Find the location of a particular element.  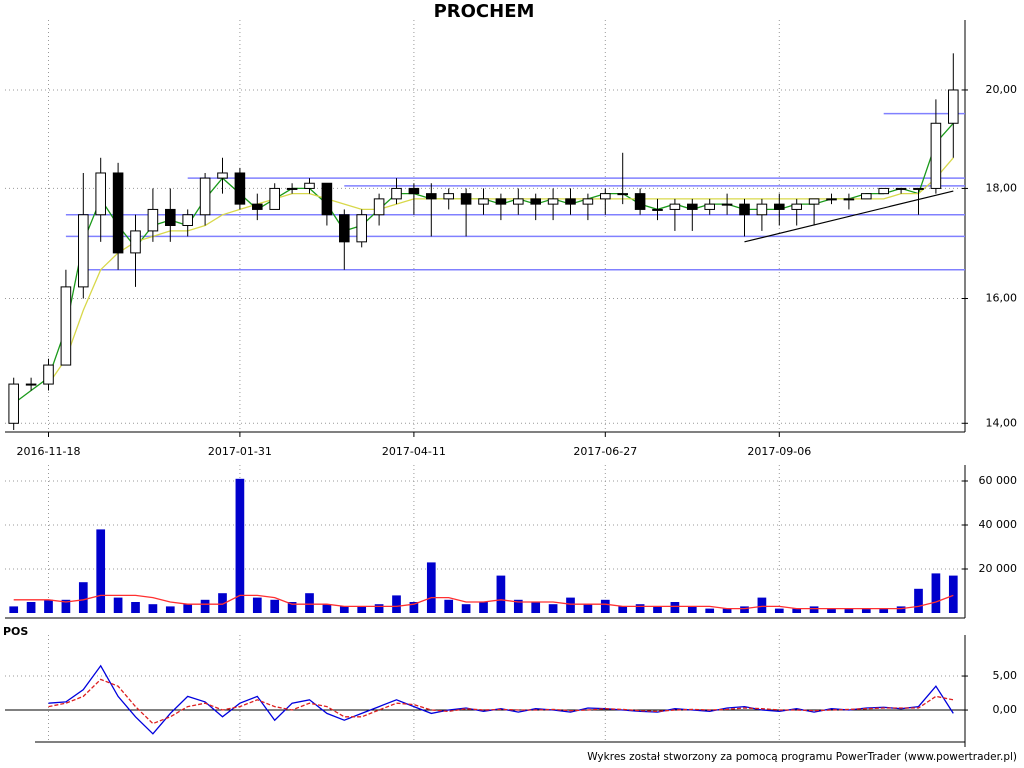

y-tick-label: 40 000 is located at coordinates (998, 524).